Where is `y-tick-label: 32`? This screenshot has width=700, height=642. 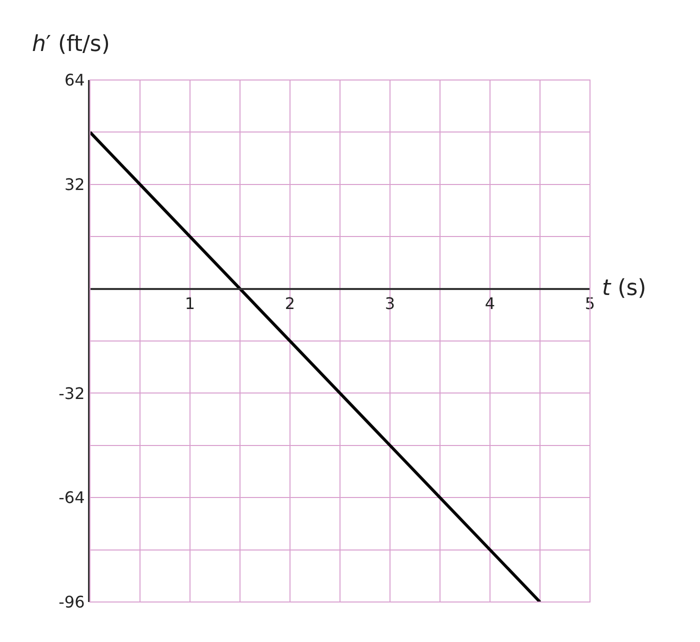
y-tick-label: 32 is located at coordinates (74, 184).